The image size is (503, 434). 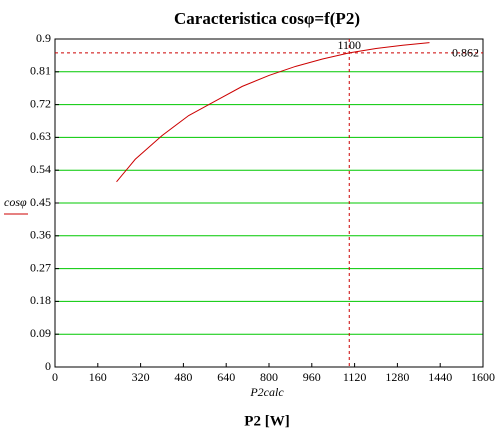 What do you see at coordinates (183, 377) in the screenshot?
I see `x-tick-label: 480` at bounding box center [183, 377].